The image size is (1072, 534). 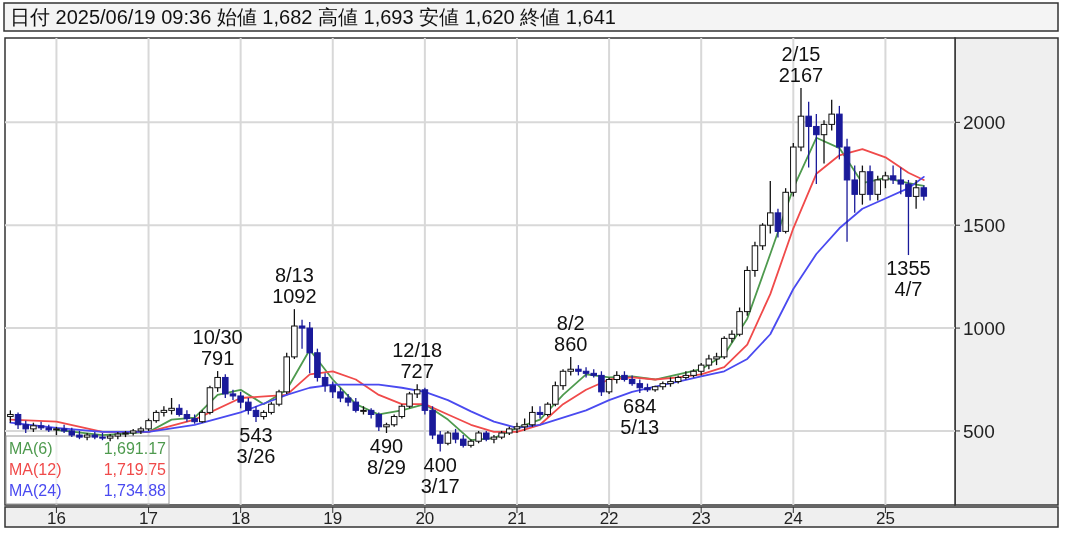 I want to click on x-tick-label: 23, so click(x=701, y=518).